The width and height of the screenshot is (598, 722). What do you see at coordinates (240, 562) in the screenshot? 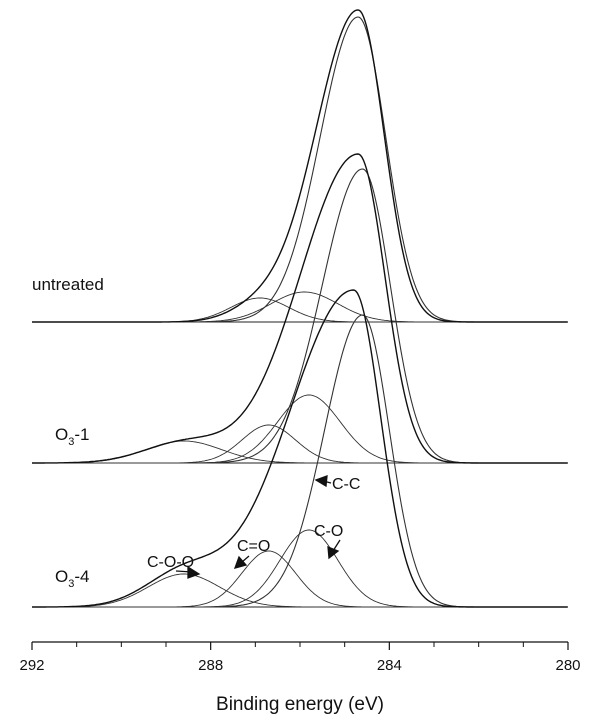
I see `arrow-c-eq-o-head` at bounding box center [240, 562].